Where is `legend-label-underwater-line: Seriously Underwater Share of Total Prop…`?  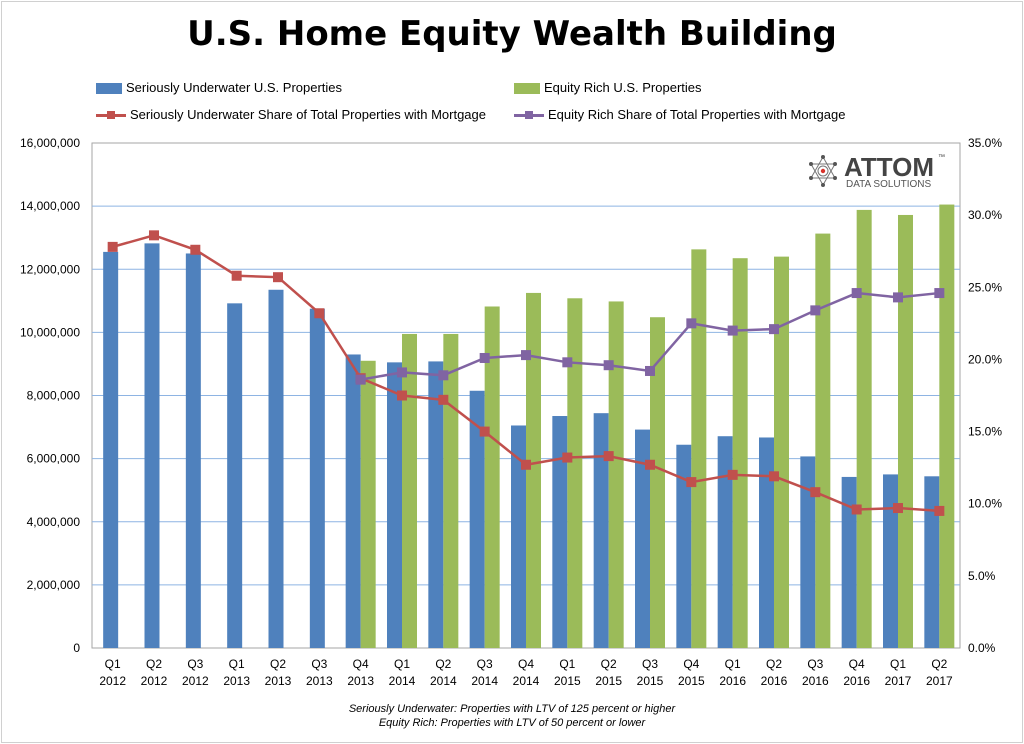 legend-label-underwater-line: Seriously Underwater Share of Total Prop… is located at coordinates (308, 114).